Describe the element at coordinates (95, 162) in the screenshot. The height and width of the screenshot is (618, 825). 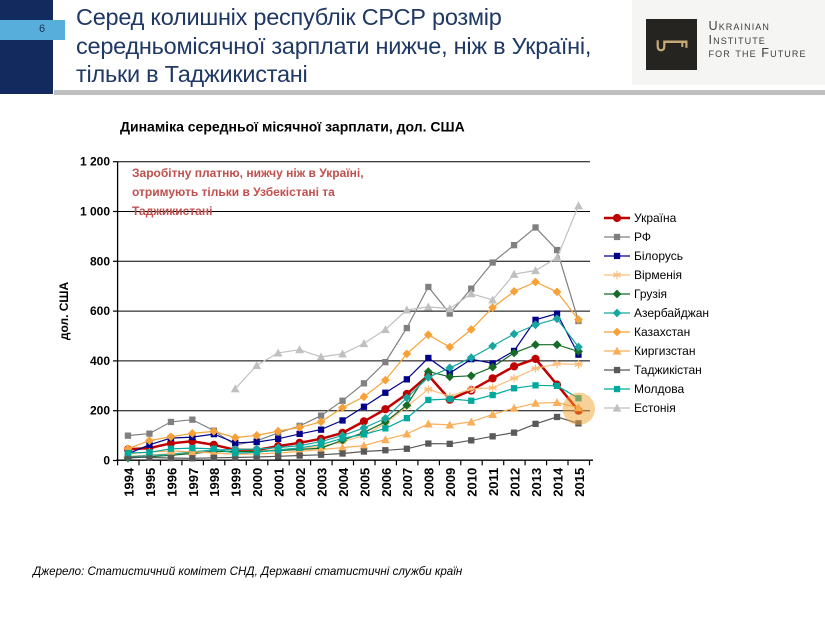
I see `svg-text: 1 200` at that location.